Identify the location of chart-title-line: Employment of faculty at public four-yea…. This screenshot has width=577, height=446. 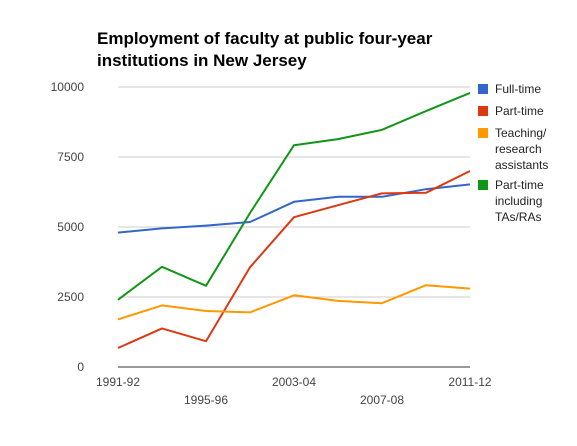
(265, 38).